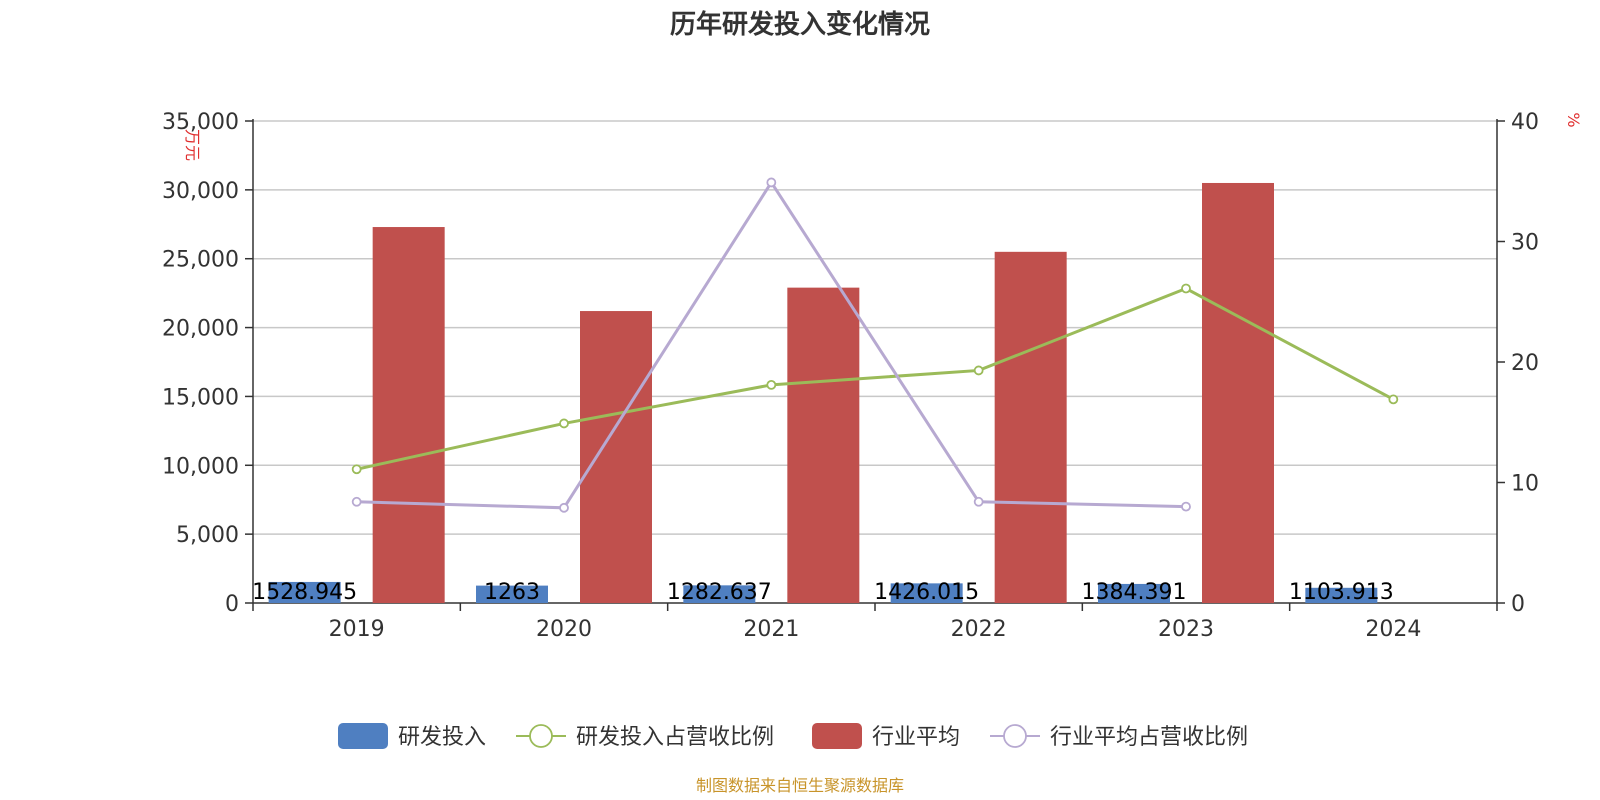 The width and height of the screenshot is (1600, 800). I want to click on y-left-tick-label: 30,000, so click(200, 191).